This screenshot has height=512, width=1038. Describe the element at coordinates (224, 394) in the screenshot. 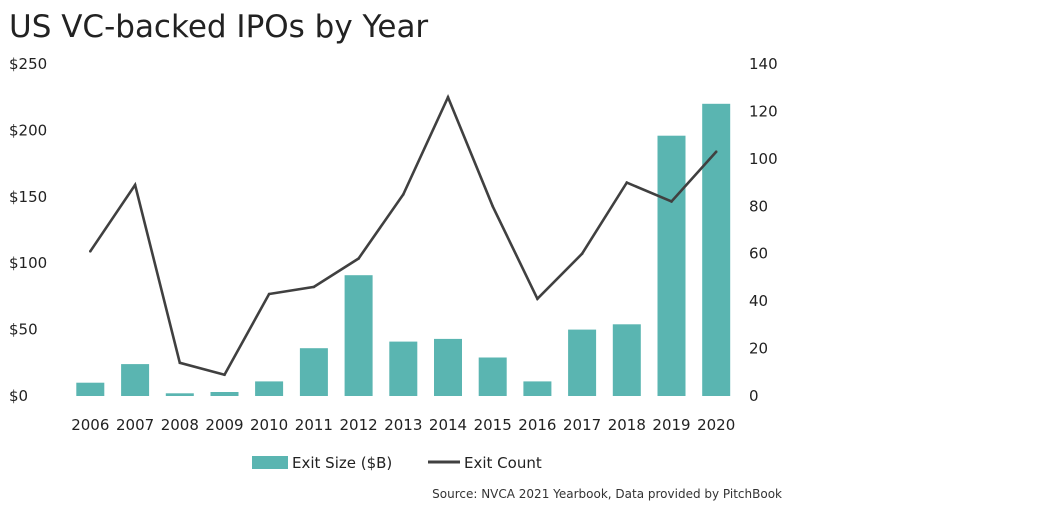

I see `bar-exit-size-2009` at that location.